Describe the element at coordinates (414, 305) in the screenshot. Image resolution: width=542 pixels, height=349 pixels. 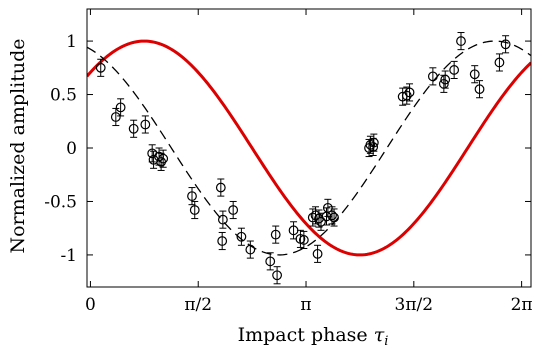
I see `x-tick-label: 3π/2` at that location.